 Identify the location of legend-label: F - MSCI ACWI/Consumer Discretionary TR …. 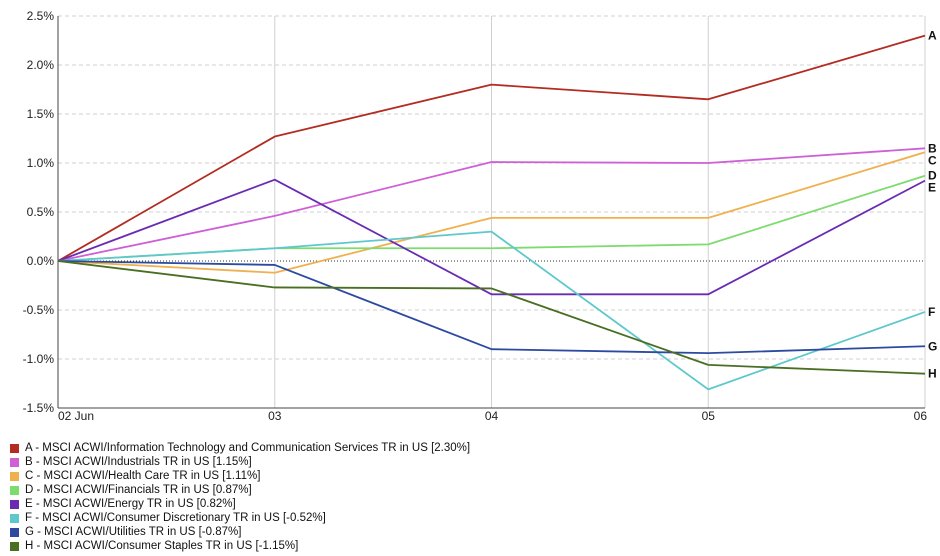
(175, 518).